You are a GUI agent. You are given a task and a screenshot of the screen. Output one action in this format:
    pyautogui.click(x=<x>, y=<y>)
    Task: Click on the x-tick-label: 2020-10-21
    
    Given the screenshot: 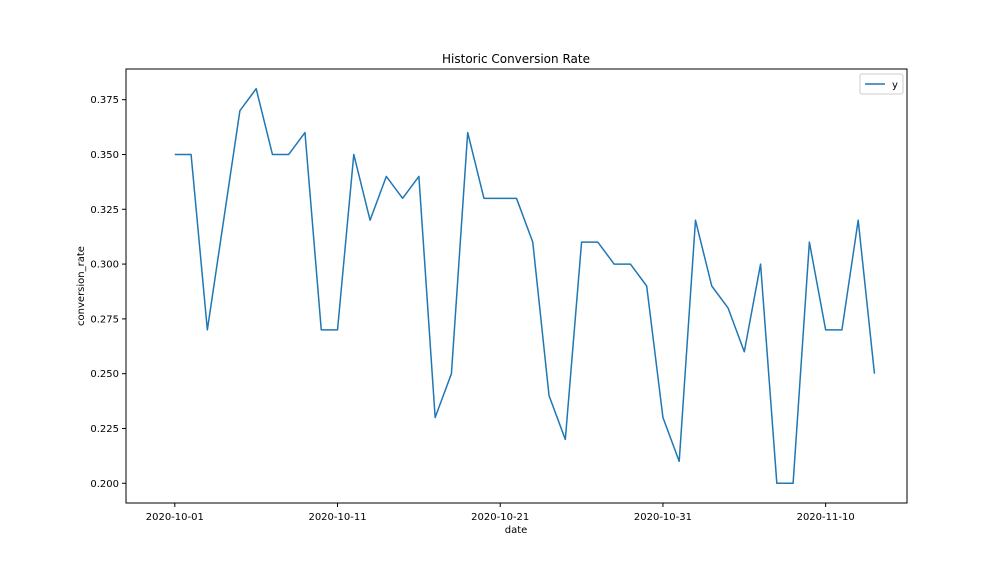 What is the action you would take?
    pyautogui.click(x=500, y=517)
    